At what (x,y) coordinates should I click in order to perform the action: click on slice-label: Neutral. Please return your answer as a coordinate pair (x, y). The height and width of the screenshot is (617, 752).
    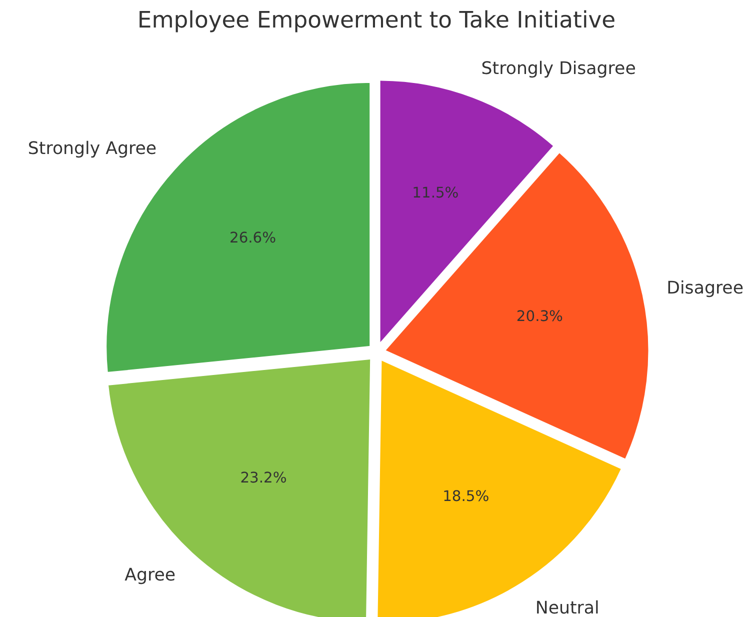
    Looking at the image, I should click on (567, 607).